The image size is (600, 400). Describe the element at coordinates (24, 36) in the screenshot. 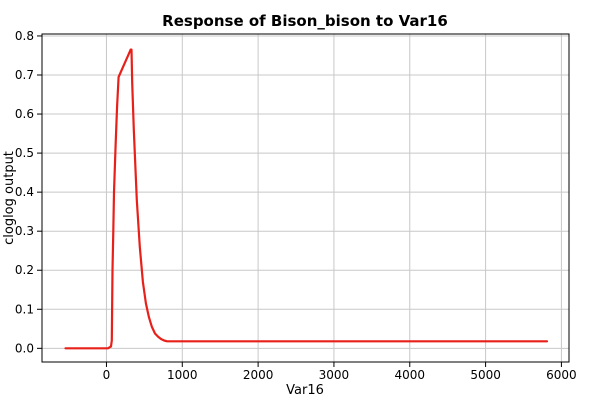

I see `y-tick-label: 0.8` at that location.